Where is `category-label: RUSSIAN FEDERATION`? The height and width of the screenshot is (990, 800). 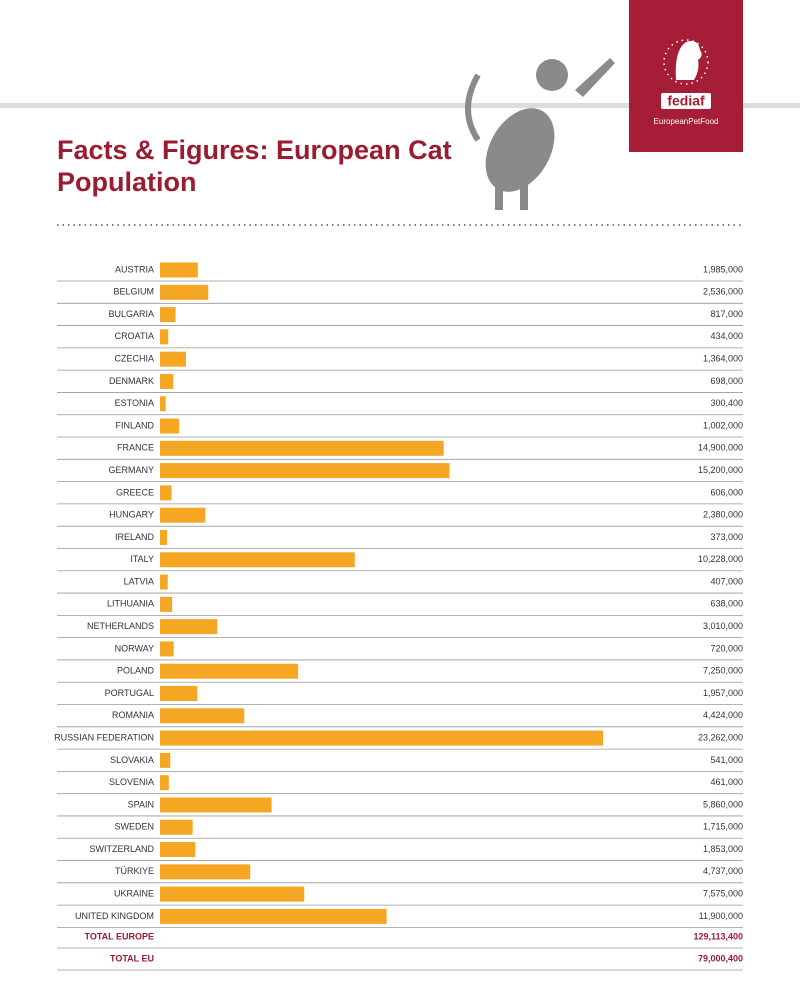 category-label: RUSSIAN FEDERATION is located at coordinates (104, 737).